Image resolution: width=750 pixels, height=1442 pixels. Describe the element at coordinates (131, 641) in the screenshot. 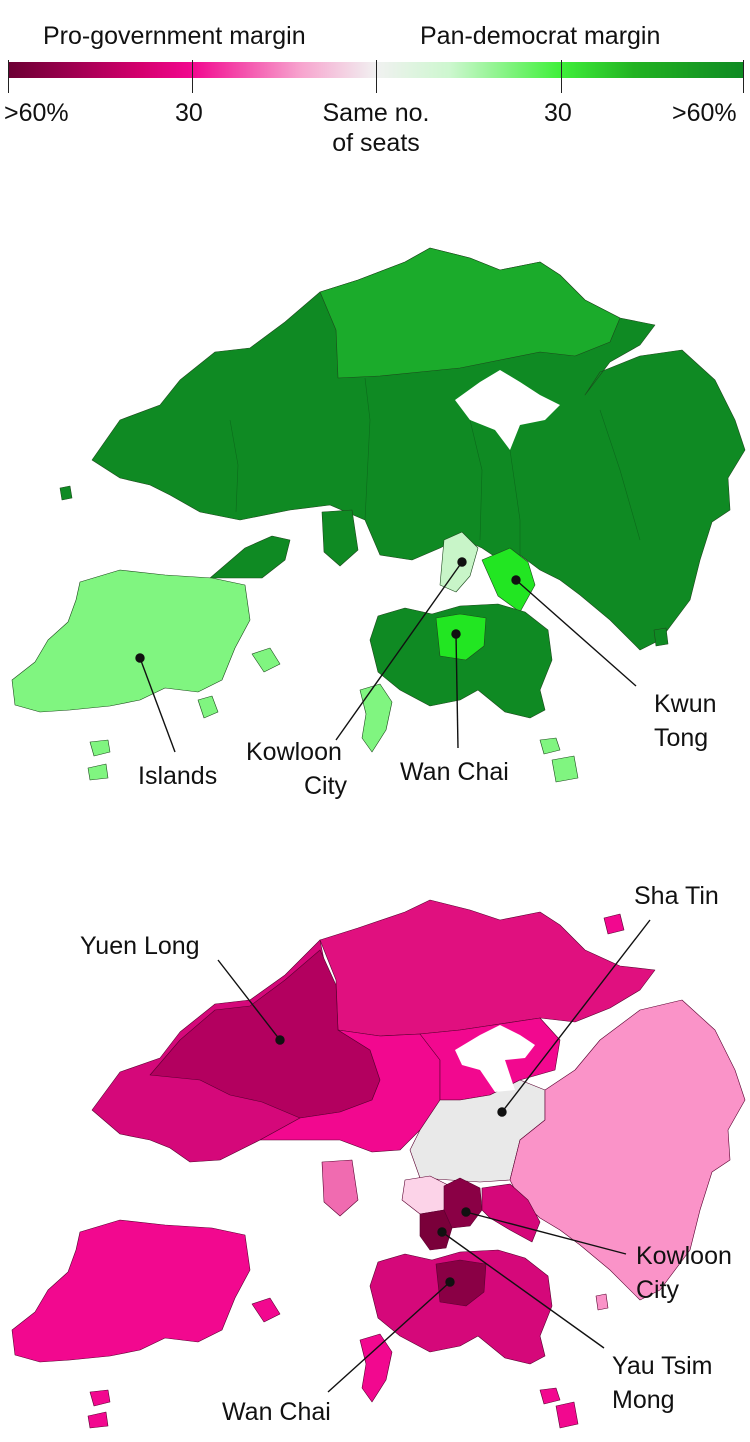

I see `district-islands` at that location.